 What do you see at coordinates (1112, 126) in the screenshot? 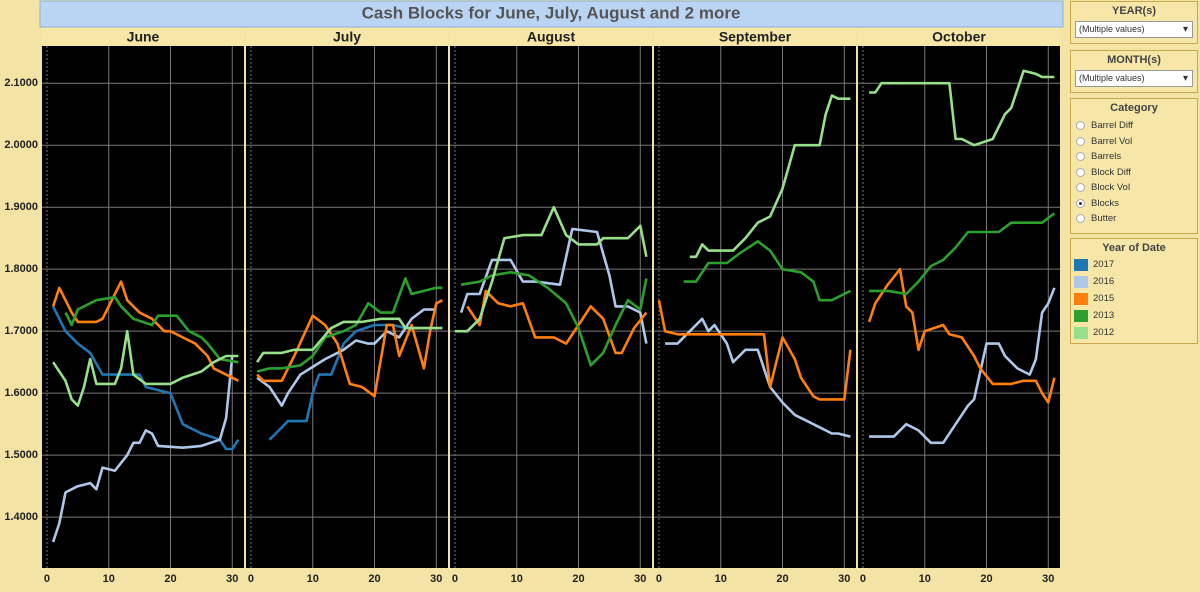
I see `option-label: Barrel Diff` at bounding box center [1112, 126].